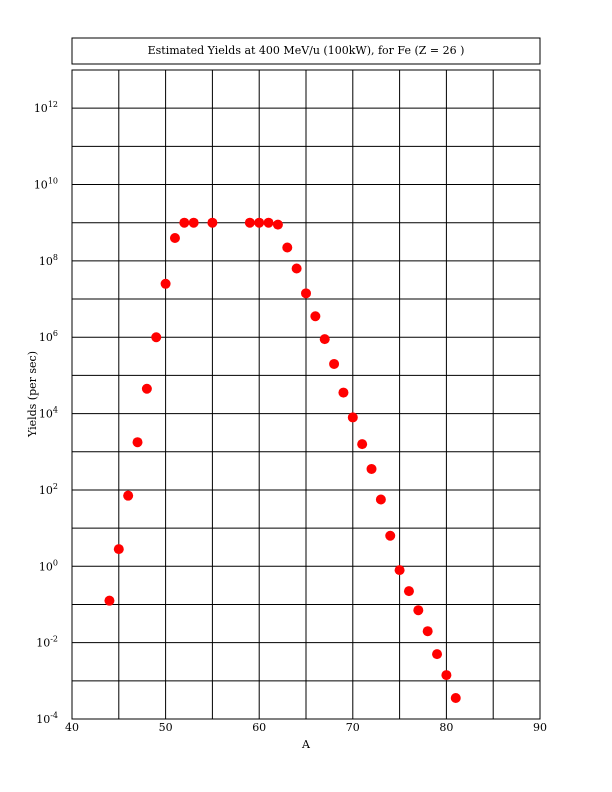  Describe the element at coordinates (47, 718) in the screenshot. I see `y-tick-label: 10⁻⁴` at that location.